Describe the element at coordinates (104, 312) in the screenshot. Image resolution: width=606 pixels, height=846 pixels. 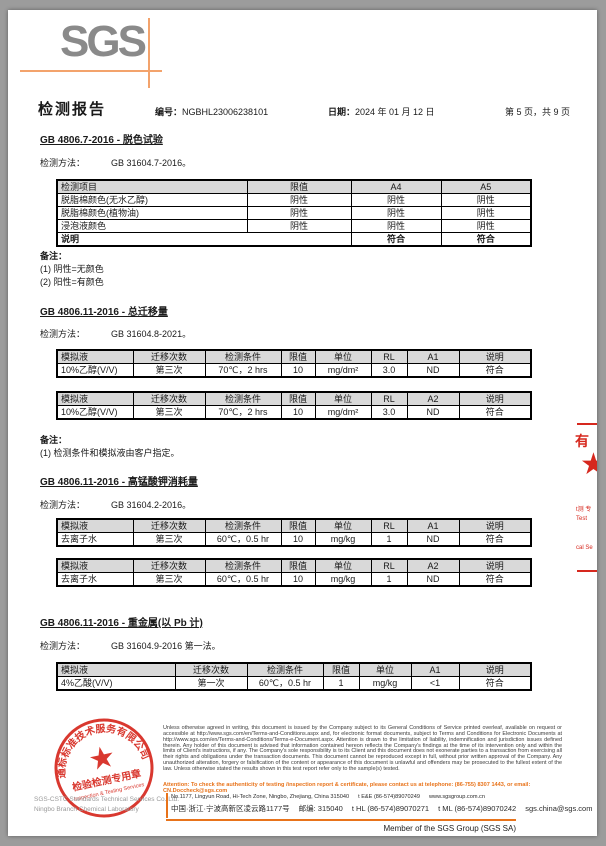
I see `section-title-total-migration: GB 4806.11-2016 - 总迁移量` at that location.